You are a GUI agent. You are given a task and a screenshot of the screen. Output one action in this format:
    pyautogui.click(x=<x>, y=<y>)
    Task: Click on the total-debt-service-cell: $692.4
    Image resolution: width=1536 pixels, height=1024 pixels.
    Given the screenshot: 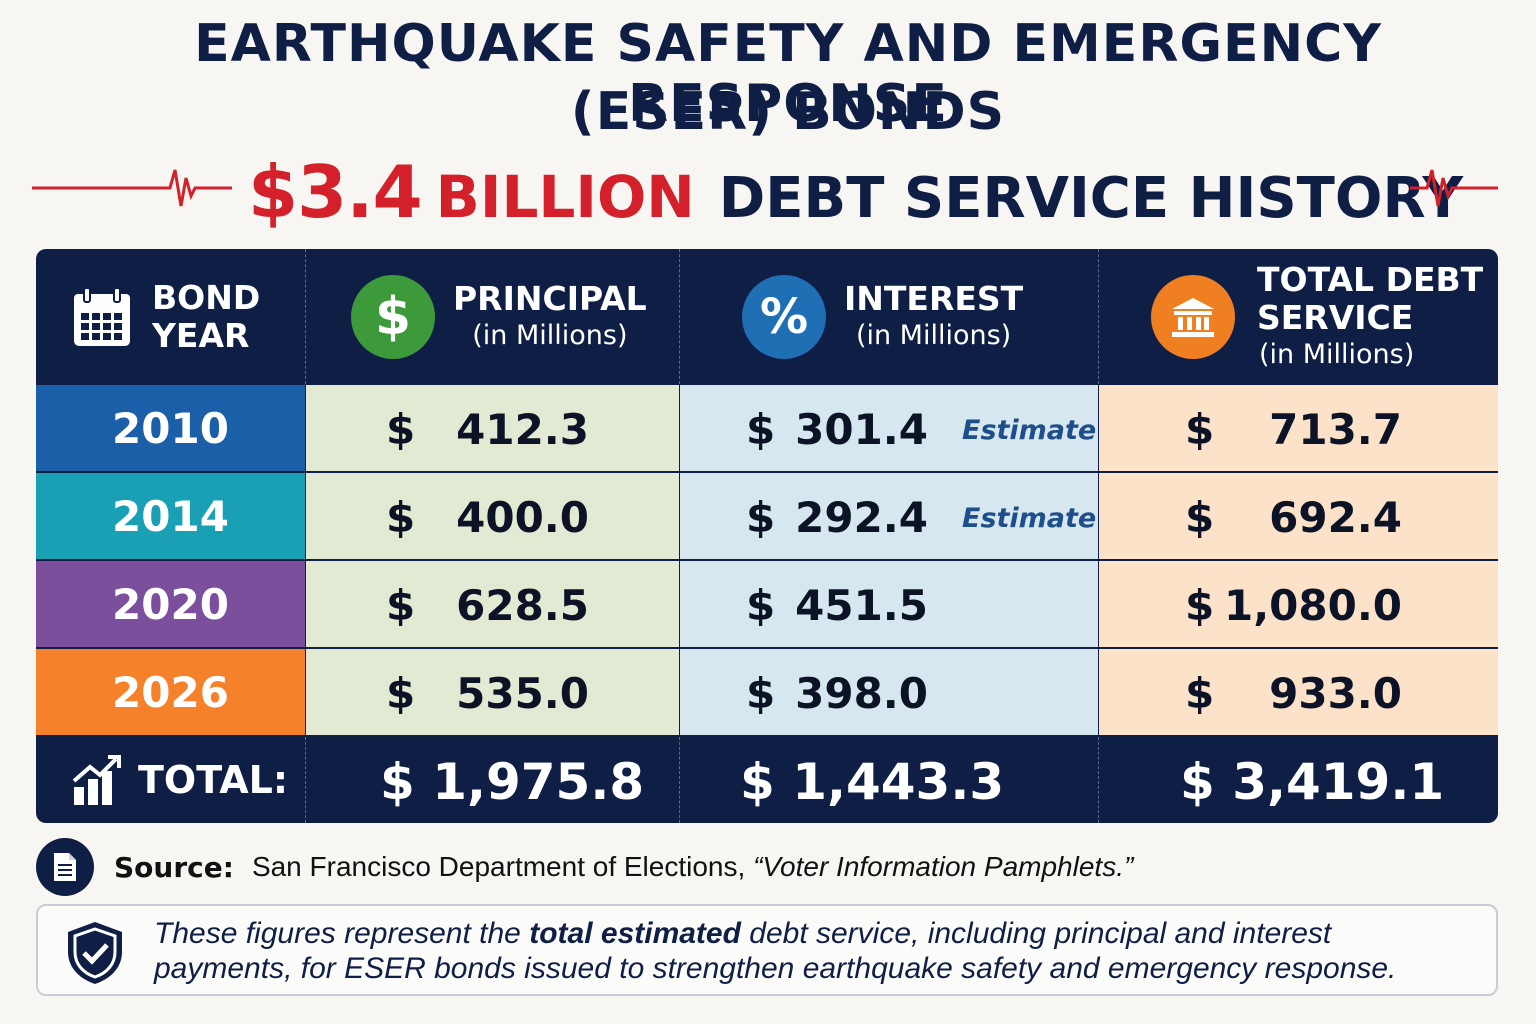 What is the action you would take?
    pyautogui.click(x=1298, y=516)
    